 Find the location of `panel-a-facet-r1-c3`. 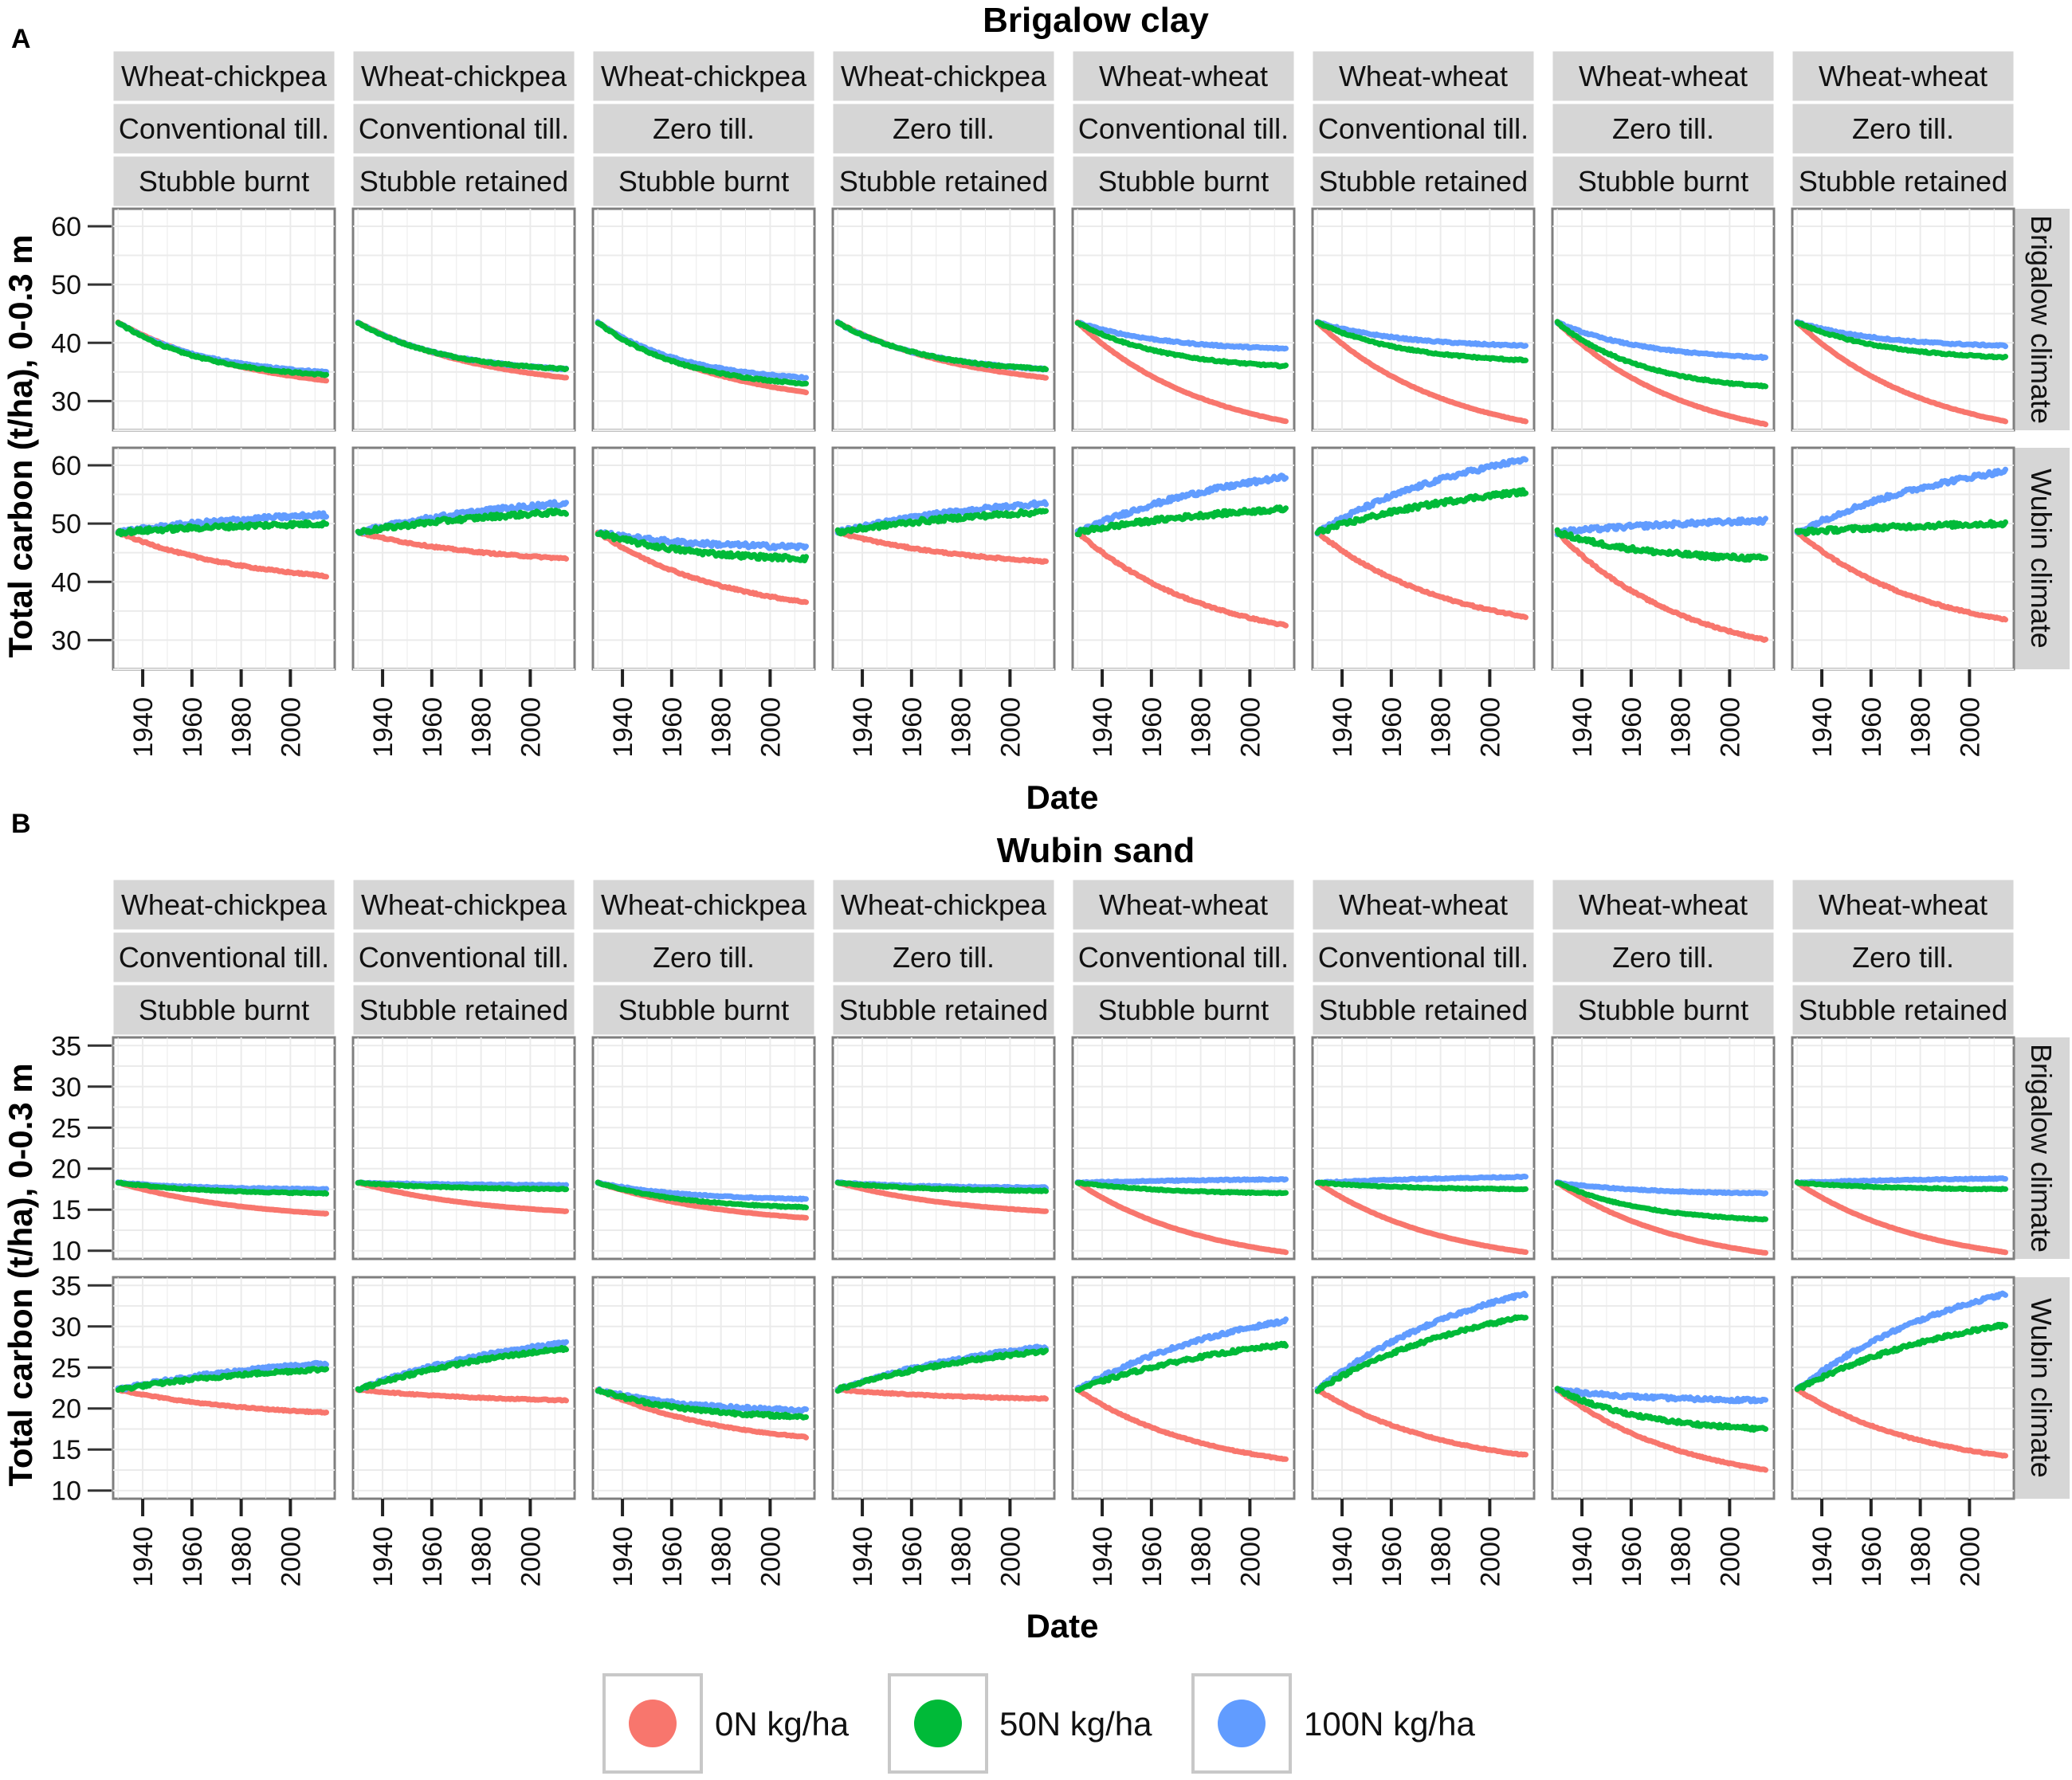

panel-a-facet-r1-c3 is located at coordinates (703, 319).